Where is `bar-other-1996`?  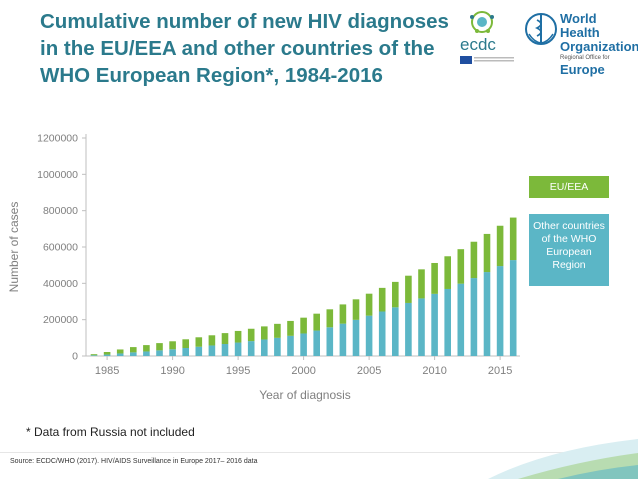
bar-other-1996 is located at coordinates (251, 348).